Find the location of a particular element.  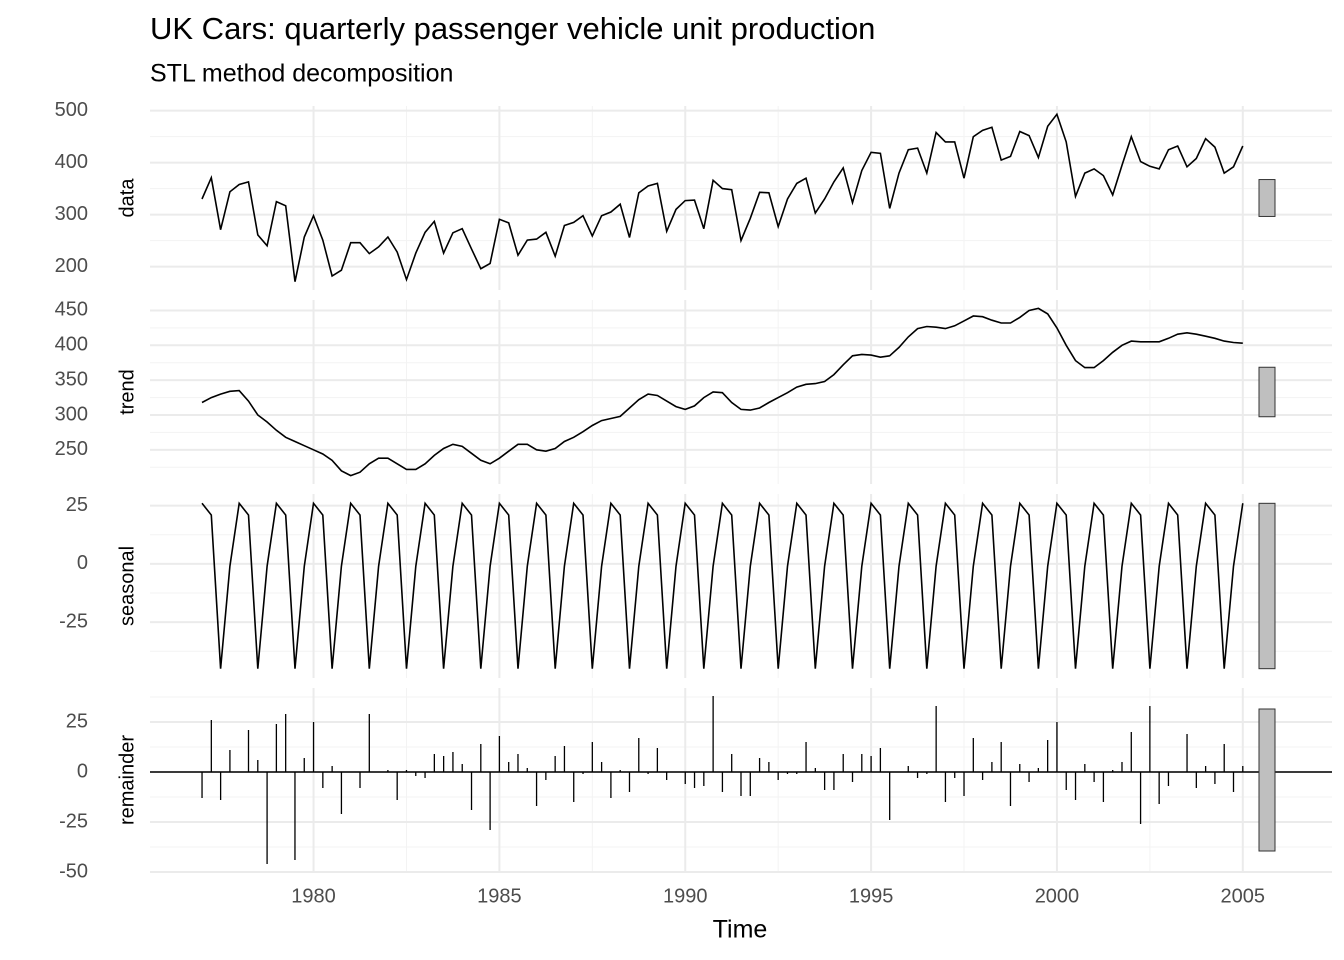

y-tick-label: -50 is located at coordinates (73, 871).